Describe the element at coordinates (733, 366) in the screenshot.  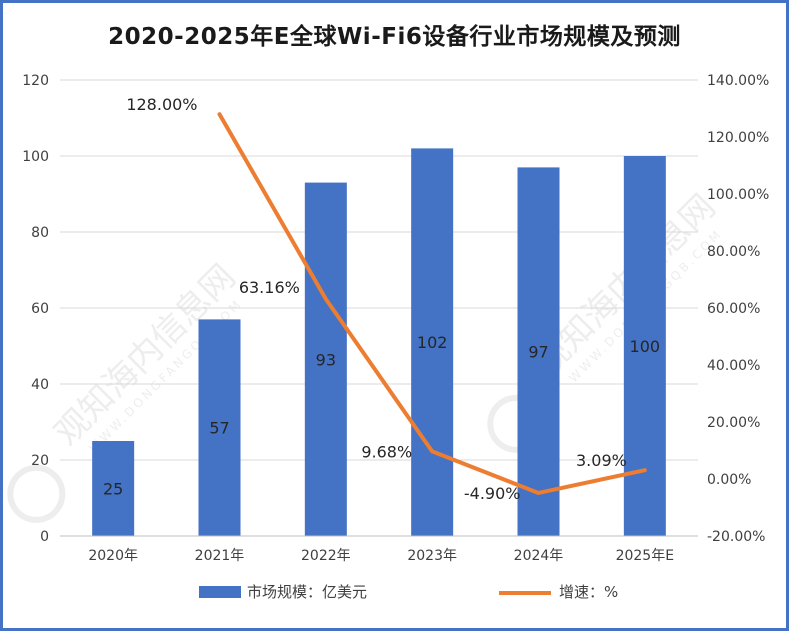
I see `y-right-tick-label: 40.00%` at that location.